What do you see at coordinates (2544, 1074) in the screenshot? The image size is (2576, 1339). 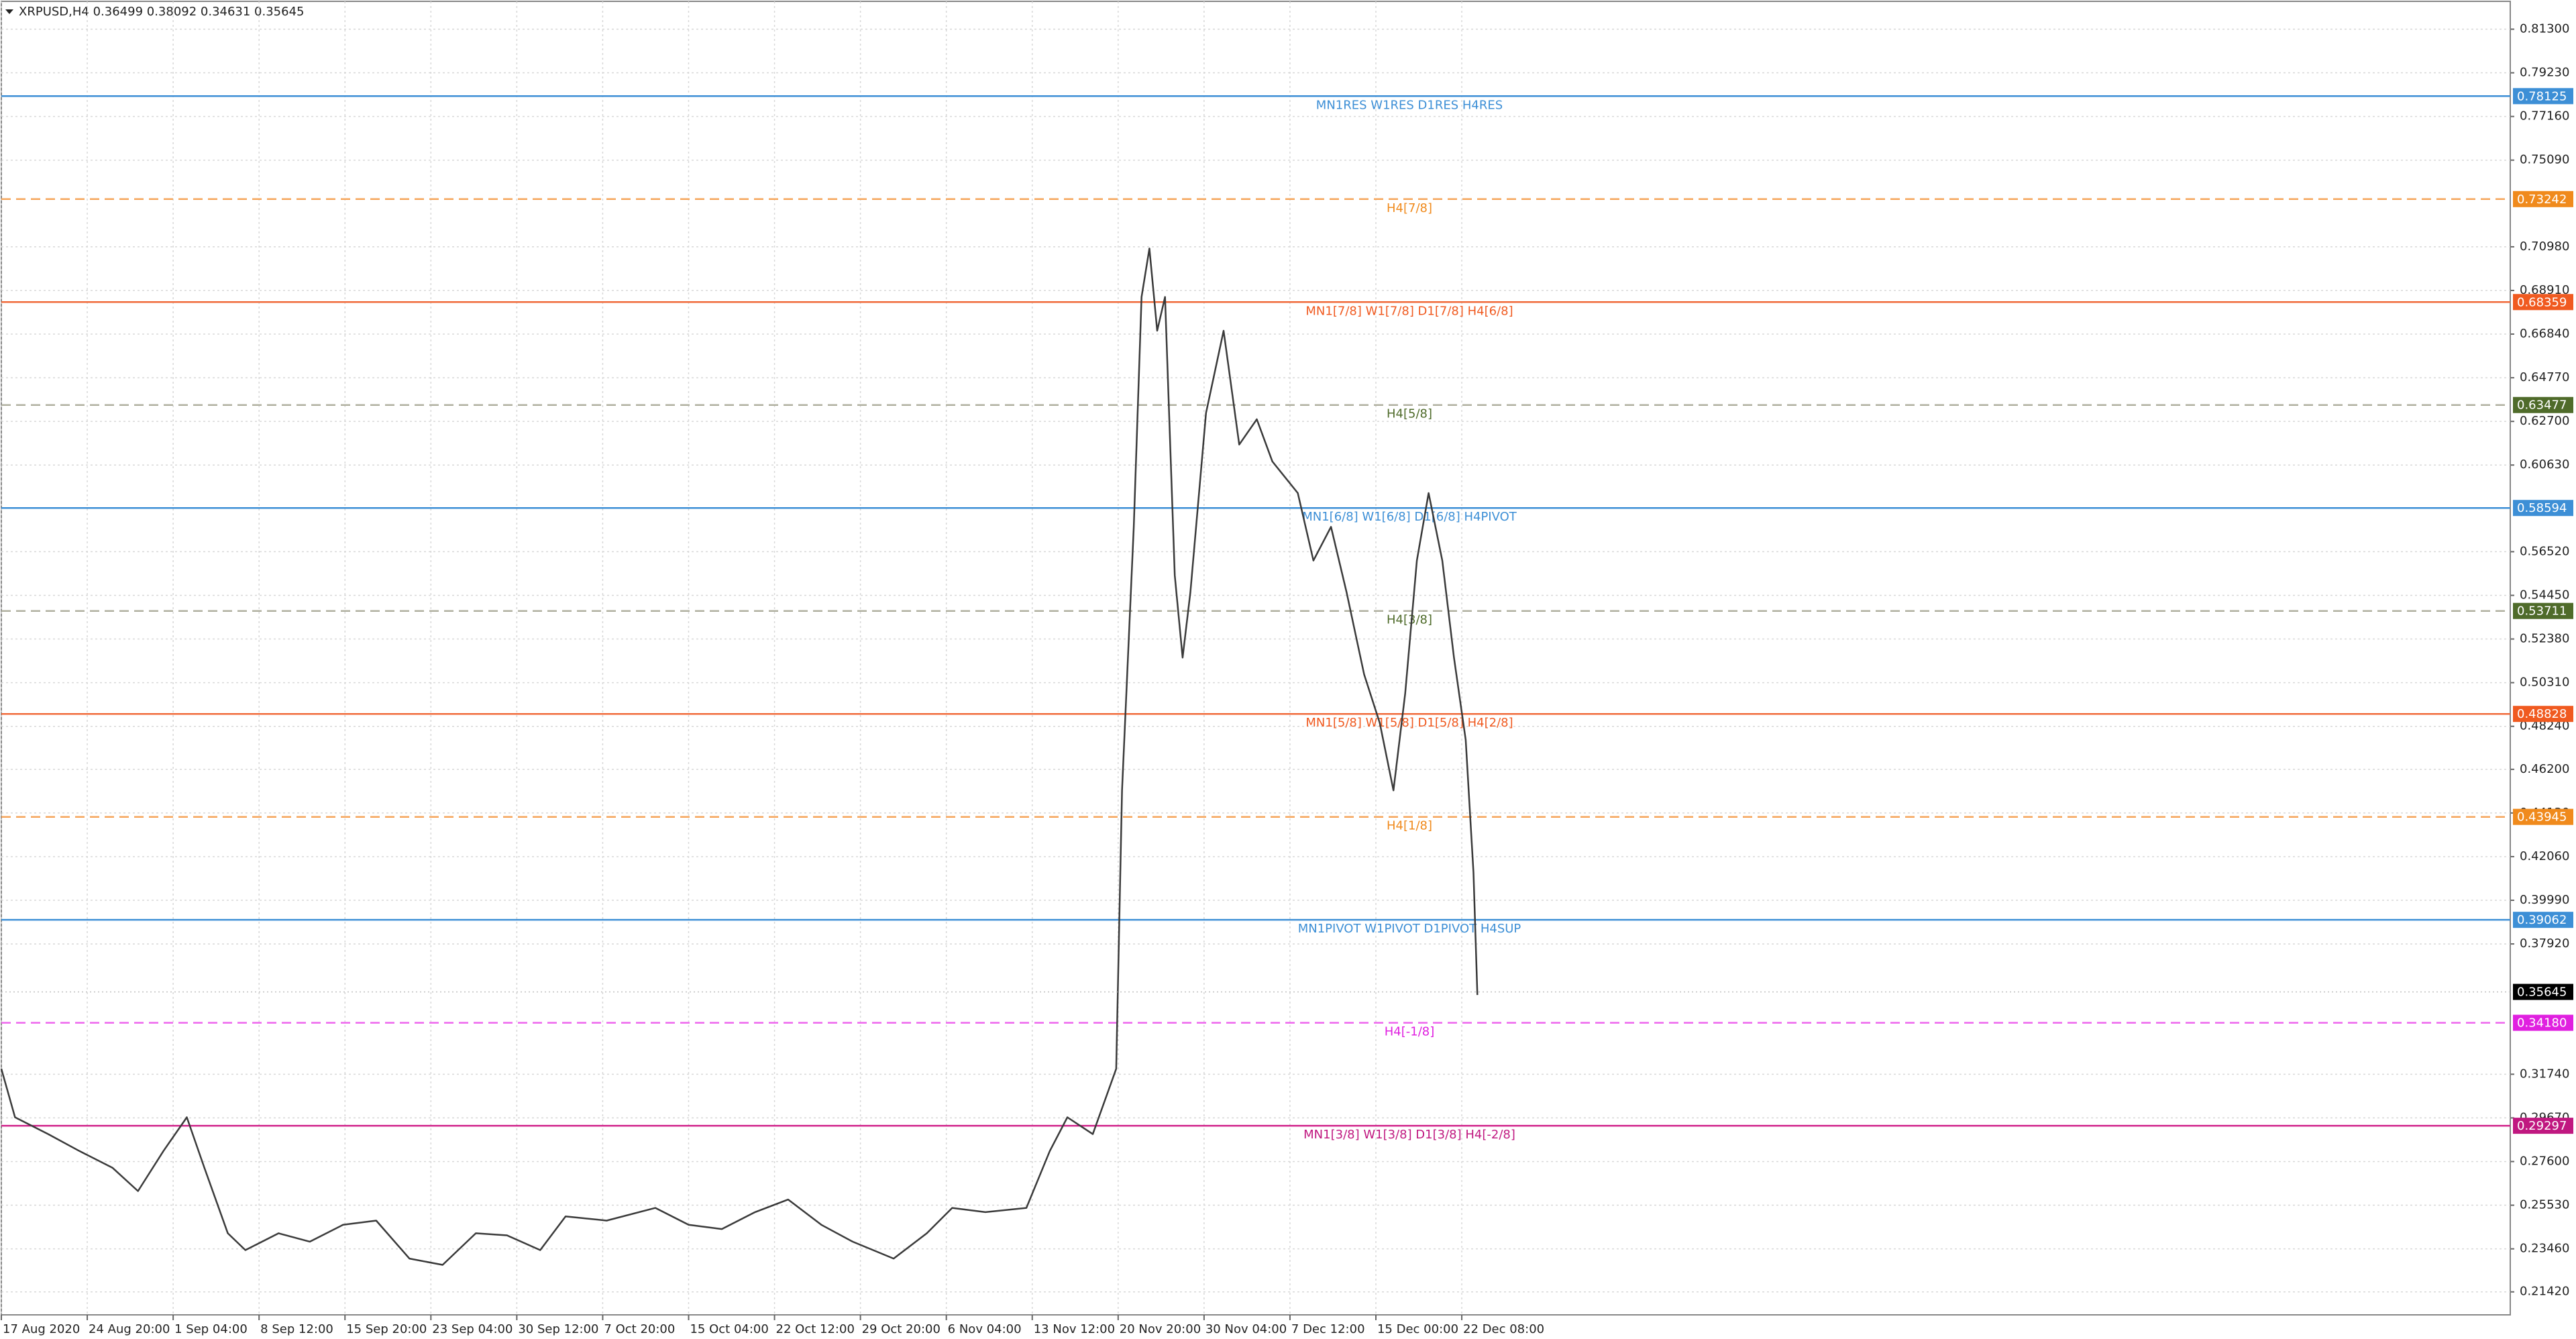 I see `y-tick-label: 0.31740` at bounding box center [2544, 1074].